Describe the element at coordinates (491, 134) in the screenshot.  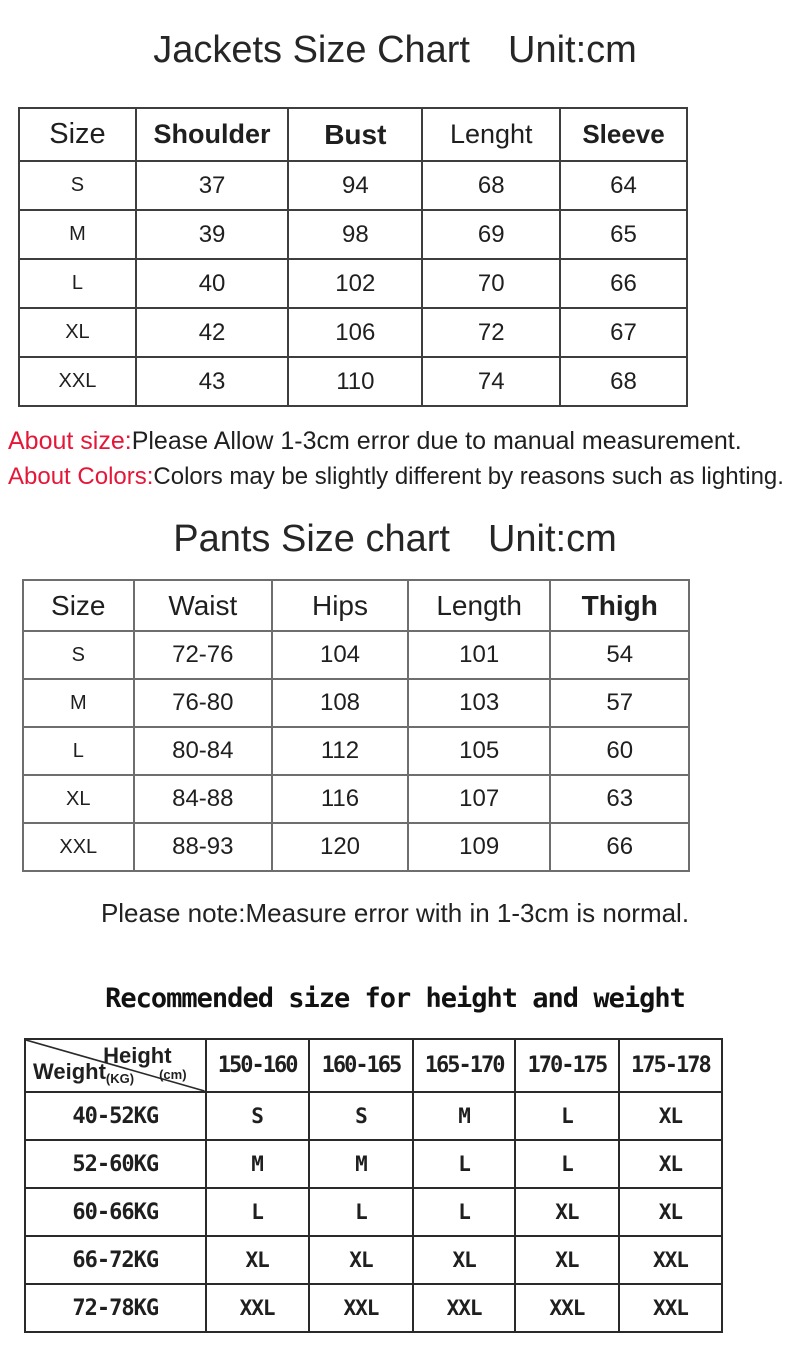
I see `column-header: Lenght` at that location.